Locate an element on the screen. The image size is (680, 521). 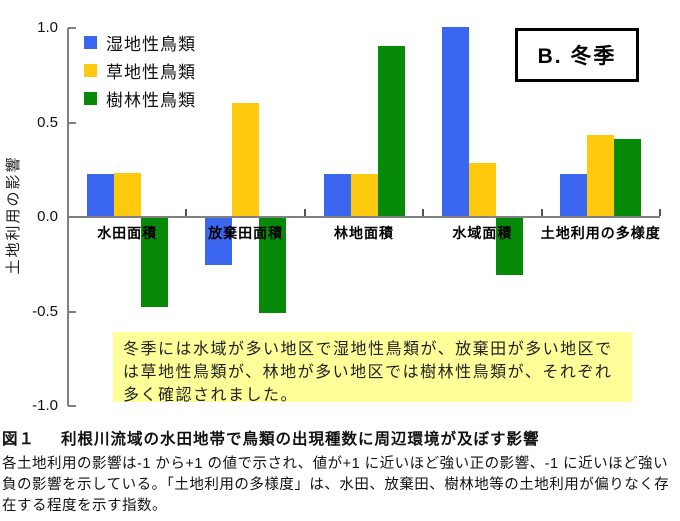
legend-label: 草地性鳥類 is located at coordinates (151, 72).